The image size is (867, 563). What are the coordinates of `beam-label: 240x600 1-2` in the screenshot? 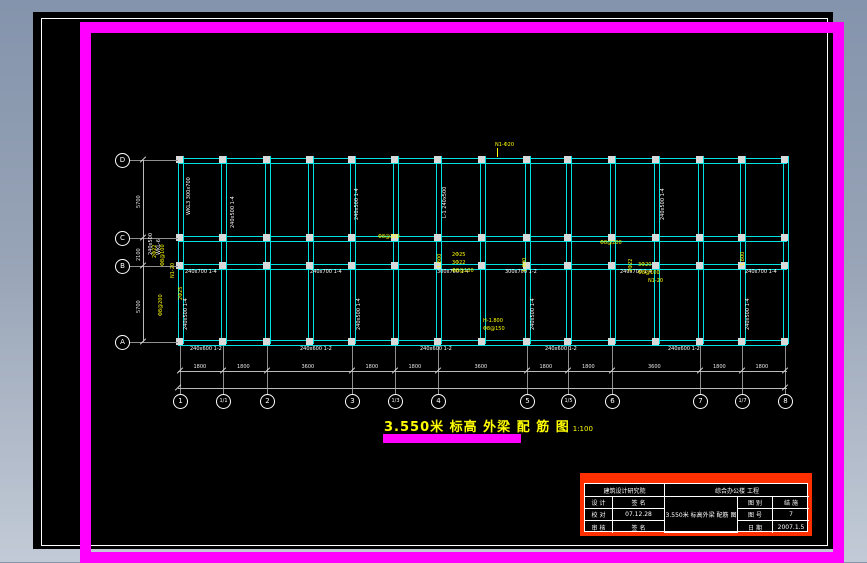 It's located at (436, 349).